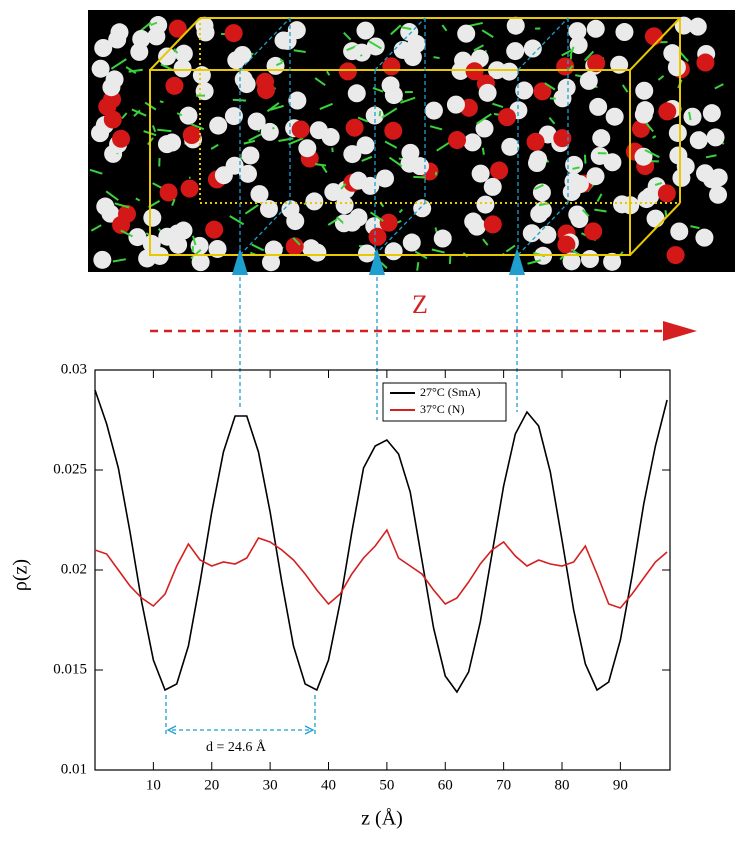  What do you see at coordinates (74, 569) in the screenshot?
I see `y-tick-label: 0.02` at bounding box center [74, 569].